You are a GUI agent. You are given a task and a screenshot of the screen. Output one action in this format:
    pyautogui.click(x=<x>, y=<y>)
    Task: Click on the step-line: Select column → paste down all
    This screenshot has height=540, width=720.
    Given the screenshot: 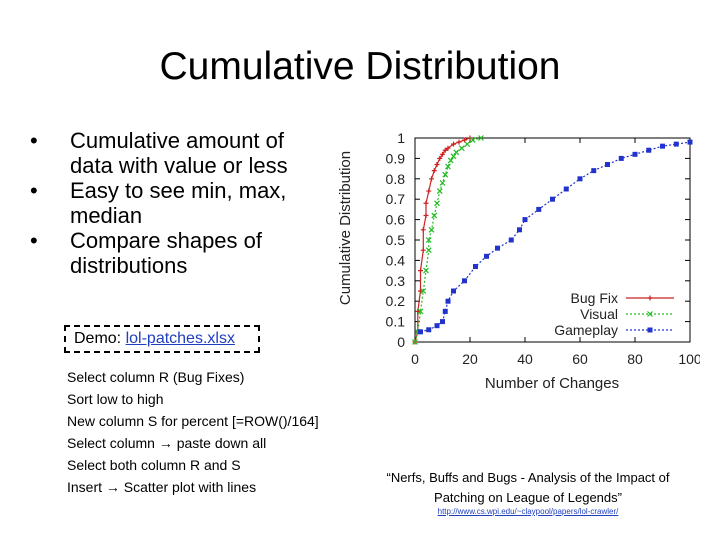 What is the action you would take?
    pyautogui.click(x=167, y=443)
    